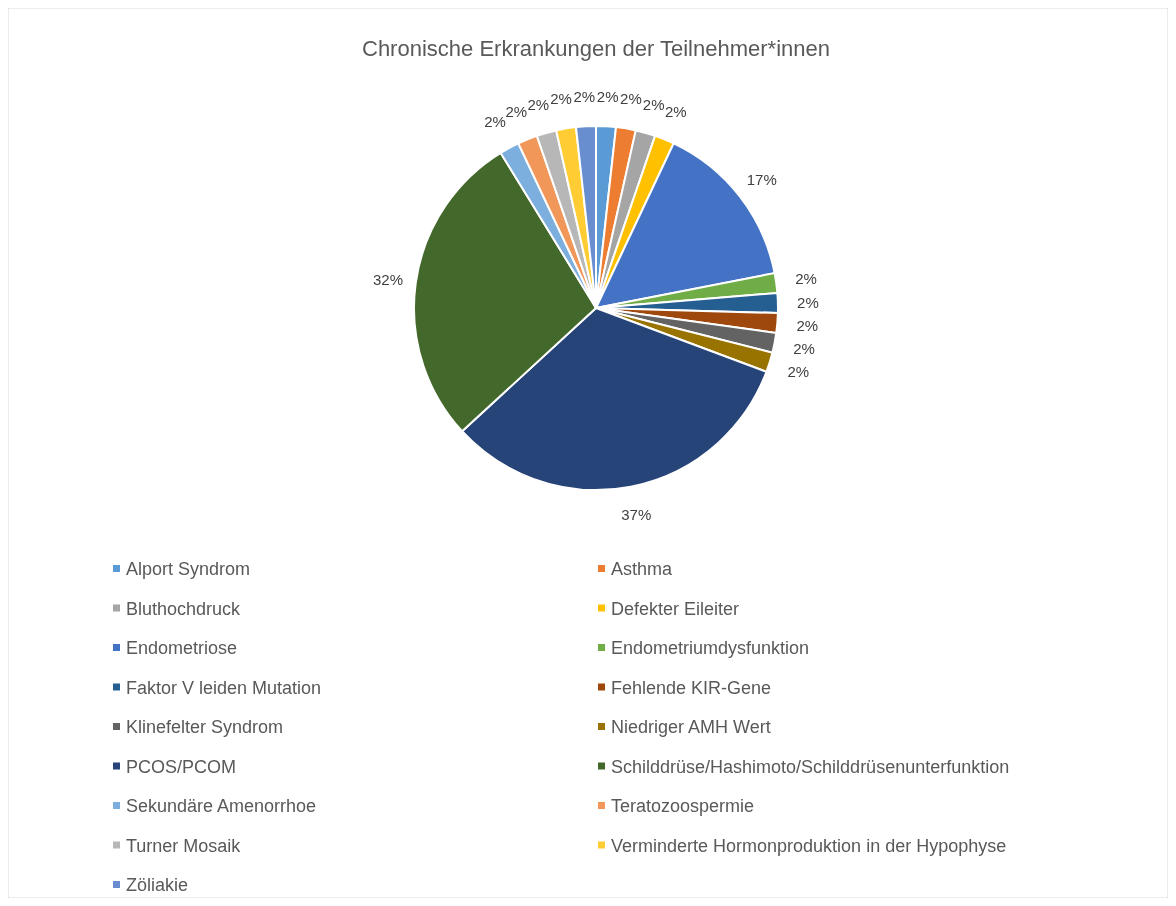 The image size is (1176, 906). What do you see at coordinates (181, 766) in the screenshot?
I see `legend-label: PCOS/PCOM` at bounding box center [181, 766].